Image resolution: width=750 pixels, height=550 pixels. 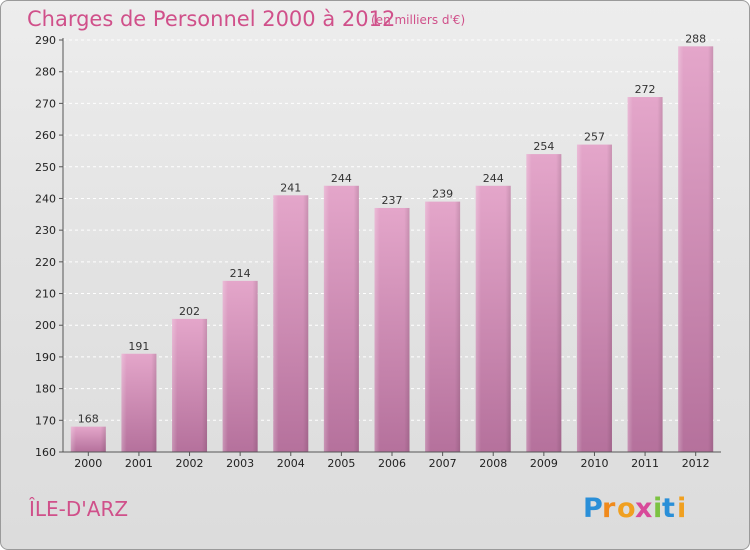 I want to click on y-tick-label: 220, so click(x=45, y=262).